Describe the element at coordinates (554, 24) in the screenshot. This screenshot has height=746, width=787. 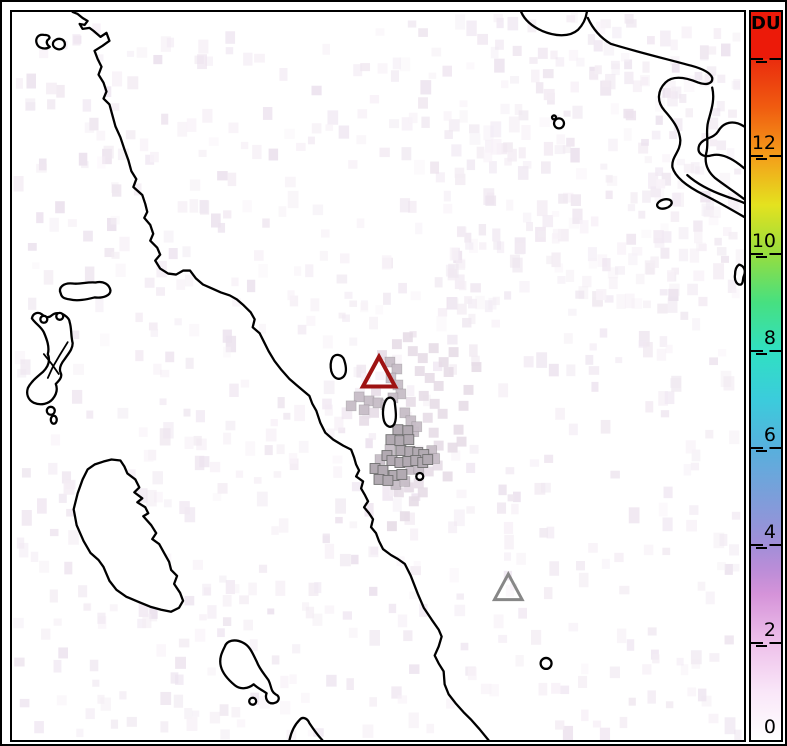
I see `coastline-north-cape` at that location.